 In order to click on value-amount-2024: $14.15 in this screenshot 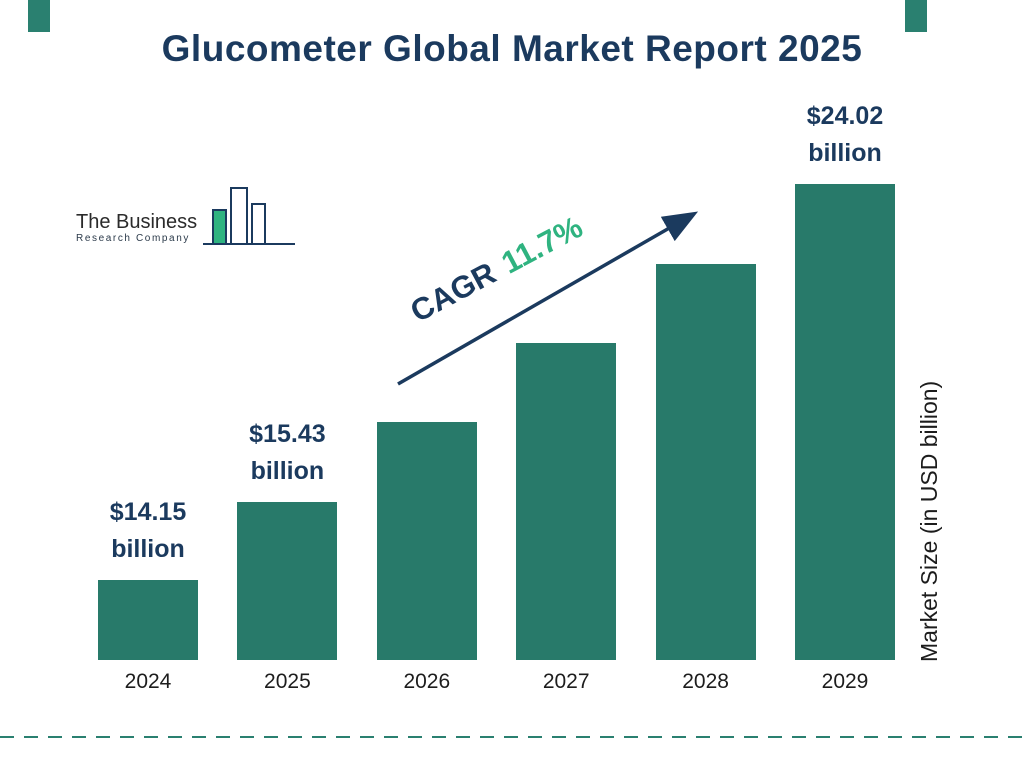, I will do `click(148, 512)`.